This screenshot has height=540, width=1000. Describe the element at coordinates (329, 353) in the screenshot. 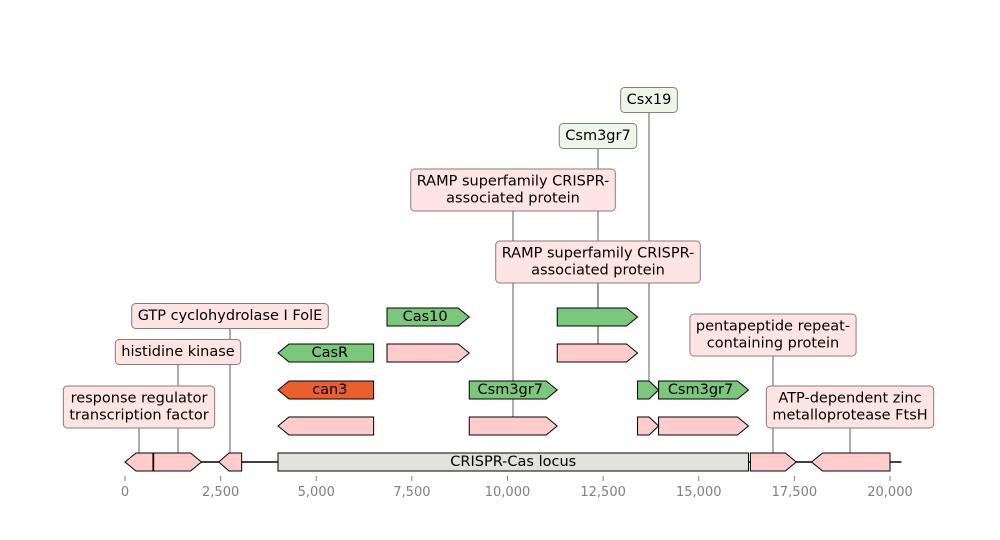

I see `gene-label: CasR` at that location.